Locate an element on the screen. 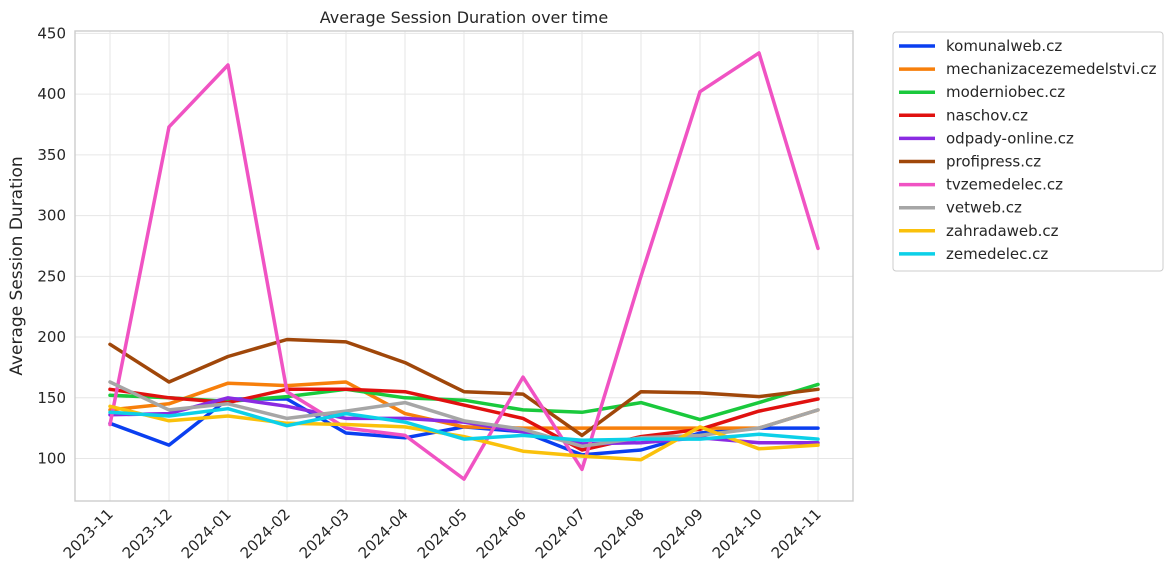  legend-label: odpady-online.cz is located at coordinates (1010, 138).